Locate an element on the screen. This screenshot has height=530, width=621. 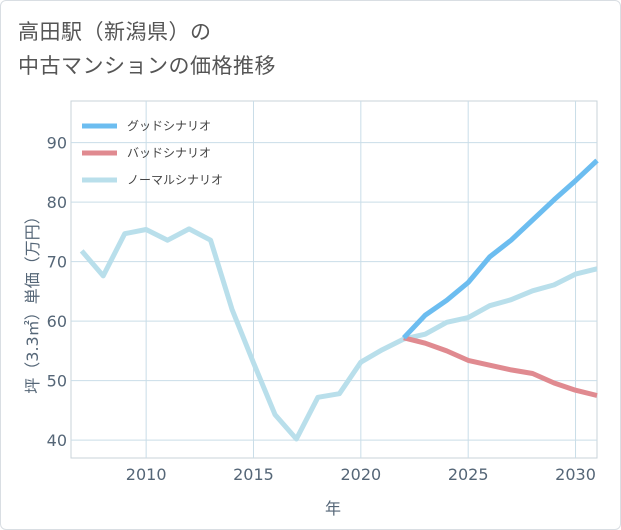
y-tick-label: 70 is located at coordinates (57, 262).